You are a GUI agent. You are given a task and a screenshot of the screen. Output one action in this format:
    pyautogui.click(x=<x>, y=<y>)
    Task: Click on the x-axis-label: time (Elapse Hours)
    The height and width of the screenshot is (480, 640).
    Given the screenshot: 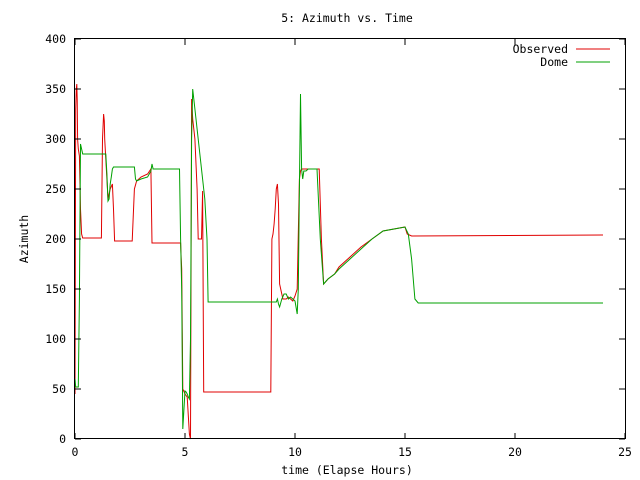 What is the action you would take?
    pyautogui.click(x=347, y=470)
    